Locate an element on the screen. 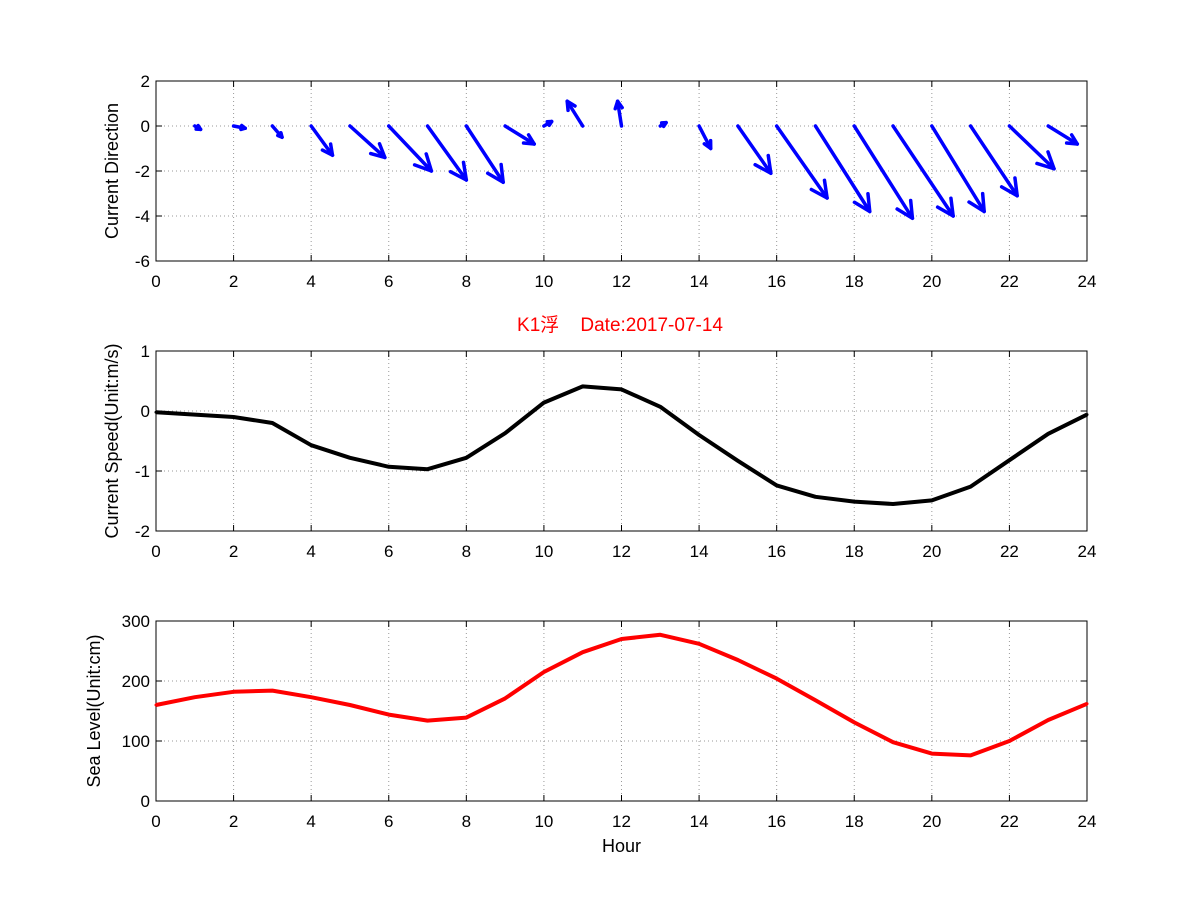 This screenshot has height=901, width=1201. x-tick-label: 10 is located at coordinates (543, 281).